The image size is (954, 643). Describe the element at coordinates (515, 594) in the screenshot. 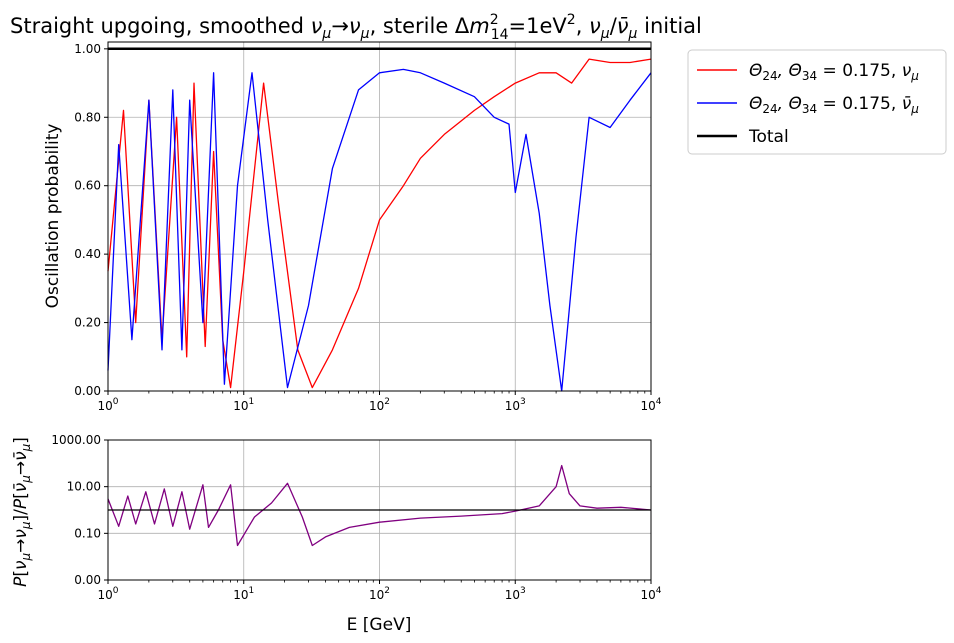

I see `bot-x-tick-label: 10³` at that location.